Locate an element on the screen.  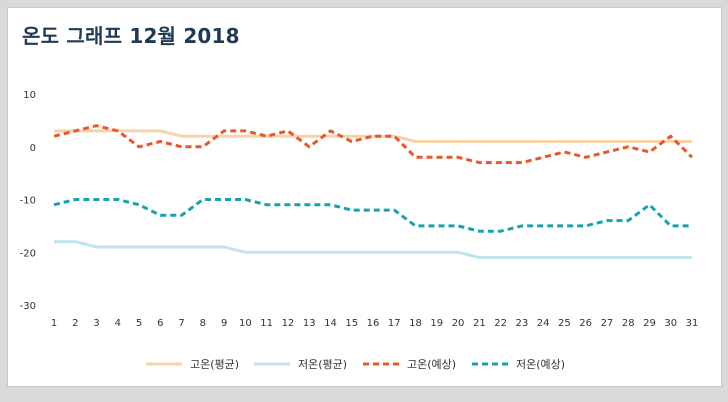
legend-label: 고온(평균) is located at coordinates (214, 364).